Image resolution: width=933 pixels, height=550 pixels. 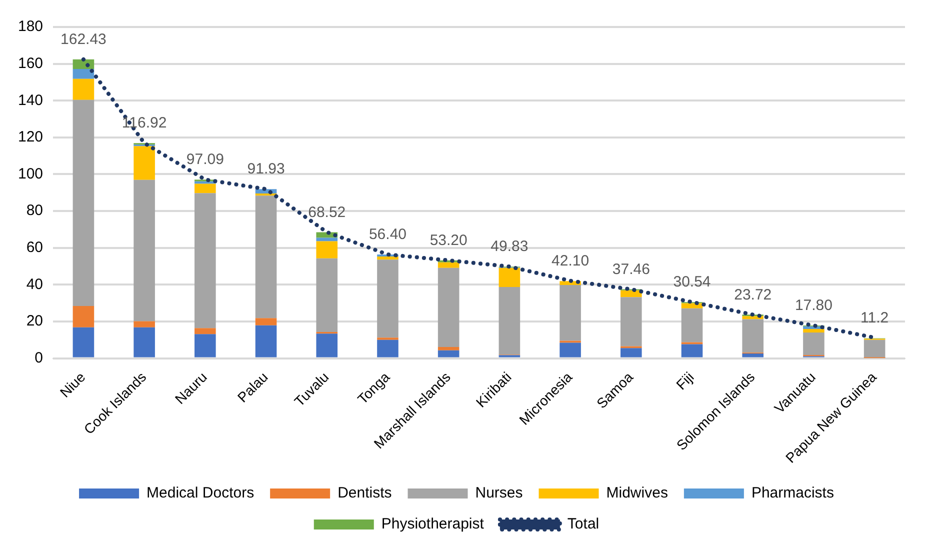 What do you see at coordinates (31, 63) in the screenshot?
I see `y-tick-label: 160` at bounding box center [31, 63].